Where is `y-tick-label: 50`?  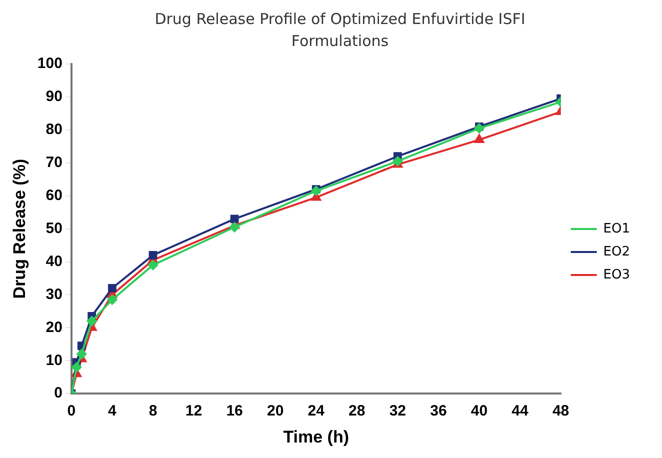
y-tick-label: 50 is located at coordinates (54, 228).